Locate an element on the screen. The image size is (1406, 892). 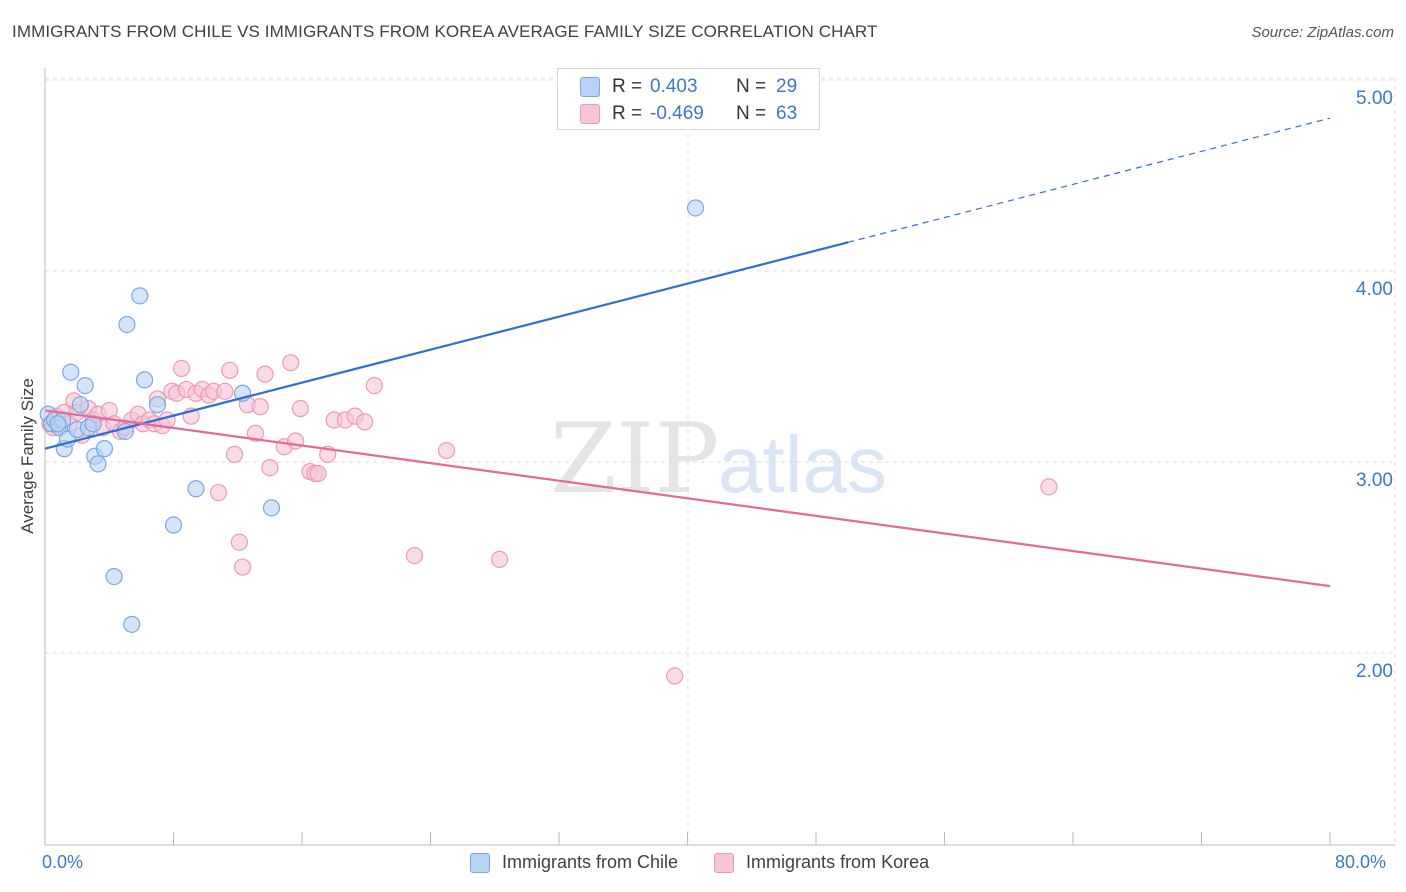
korea-legend-label: Immigrants from Korea is located at coordinates (838, 862).